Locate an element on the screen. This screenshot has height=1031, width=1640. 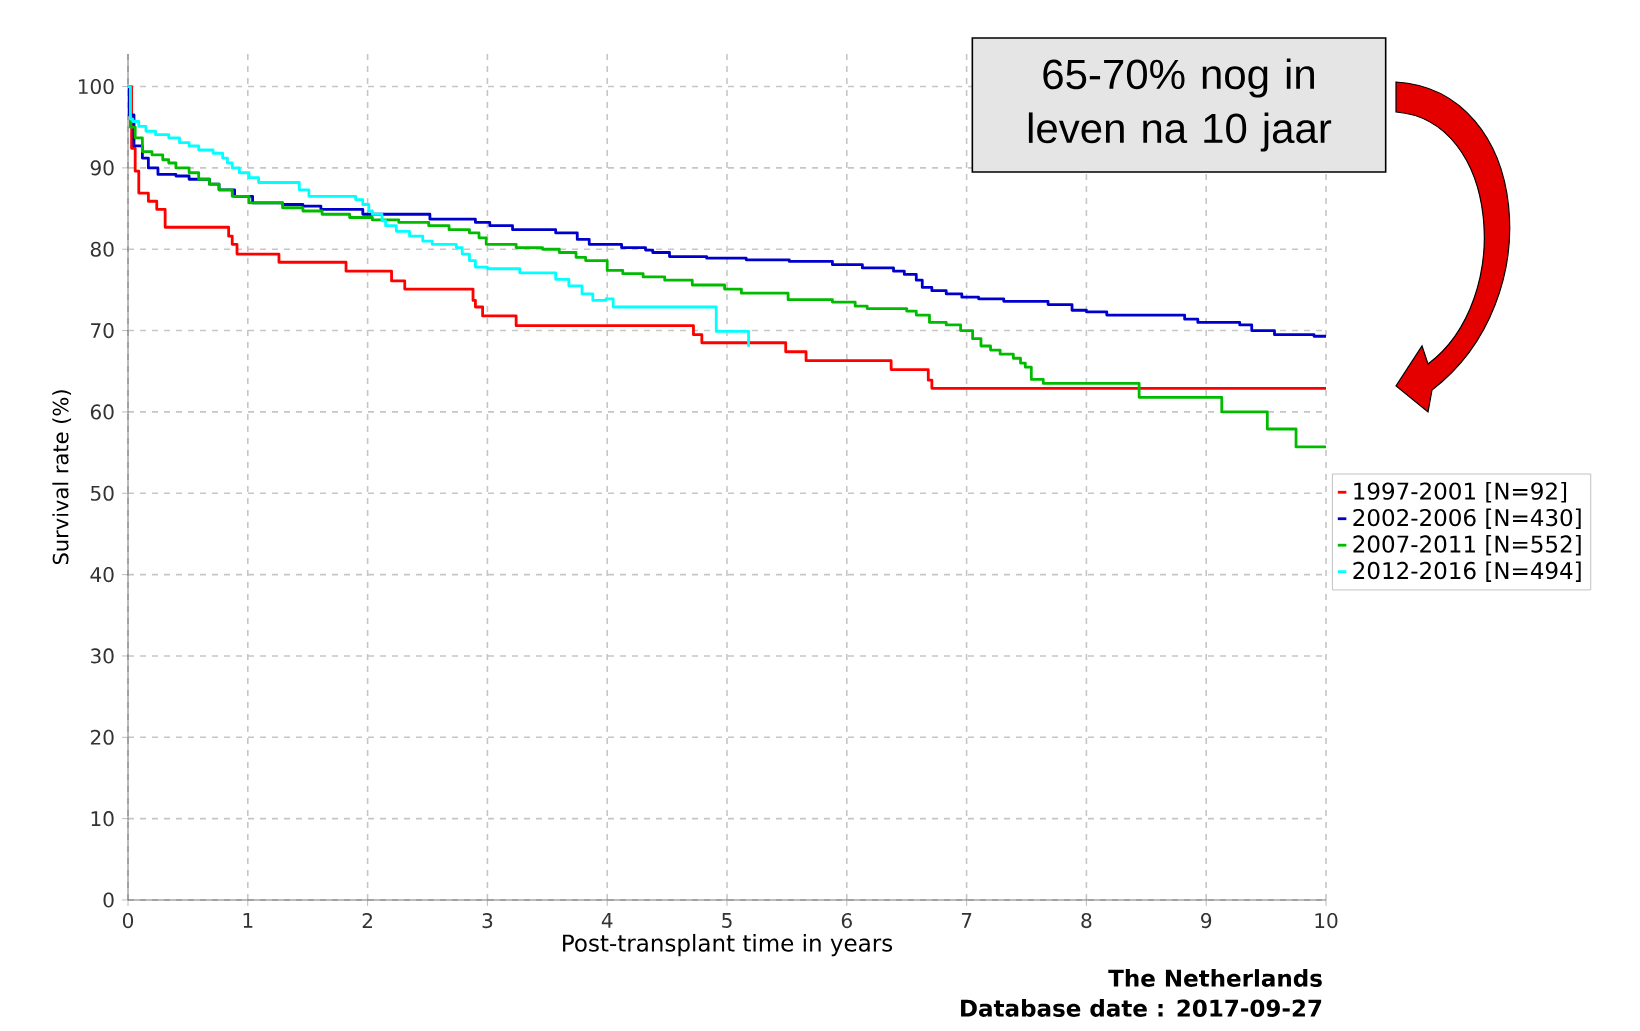
text: Database date : 2017-09-27 is located at coordinates (1141, 1008).